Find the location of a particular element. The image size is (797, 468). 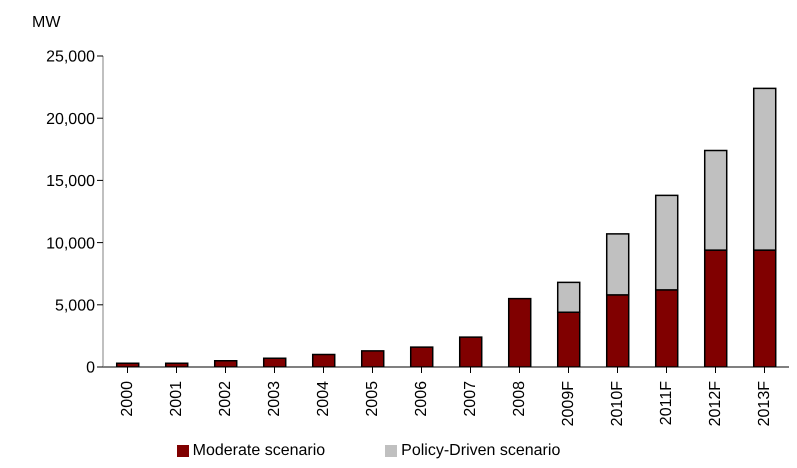

x-tick-label: 2011F is located at coordinates (666, 403).